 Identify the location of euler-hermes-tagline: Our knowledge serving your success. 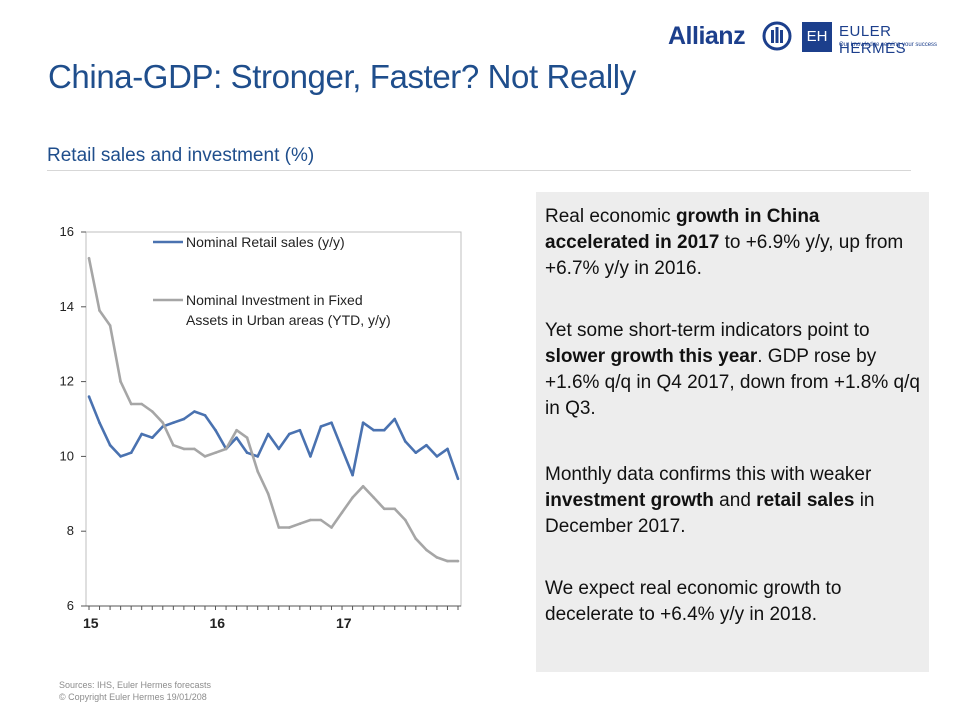
(888, 45).